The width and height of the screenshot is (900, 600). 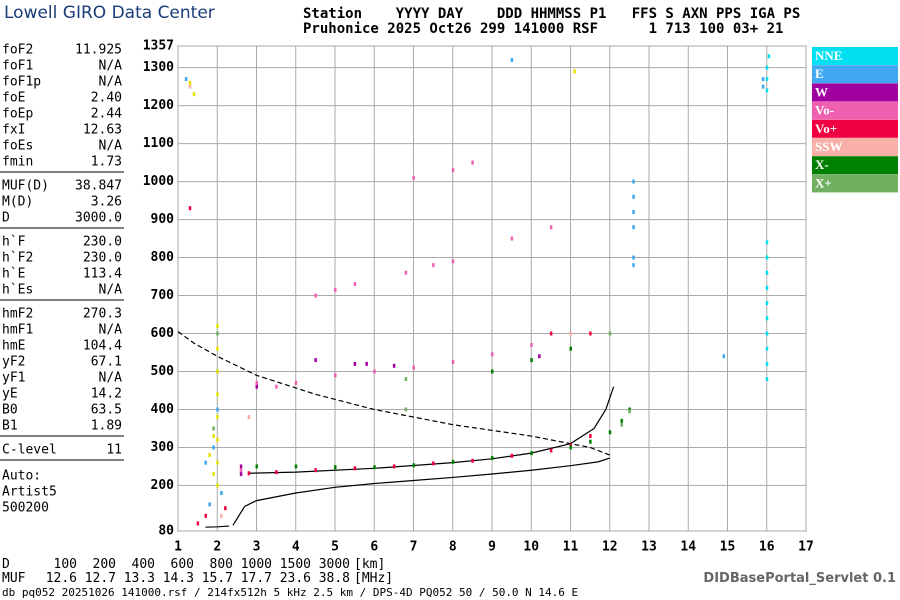 I want to click on x-tick-label: 9, so click(x=492, y=547).